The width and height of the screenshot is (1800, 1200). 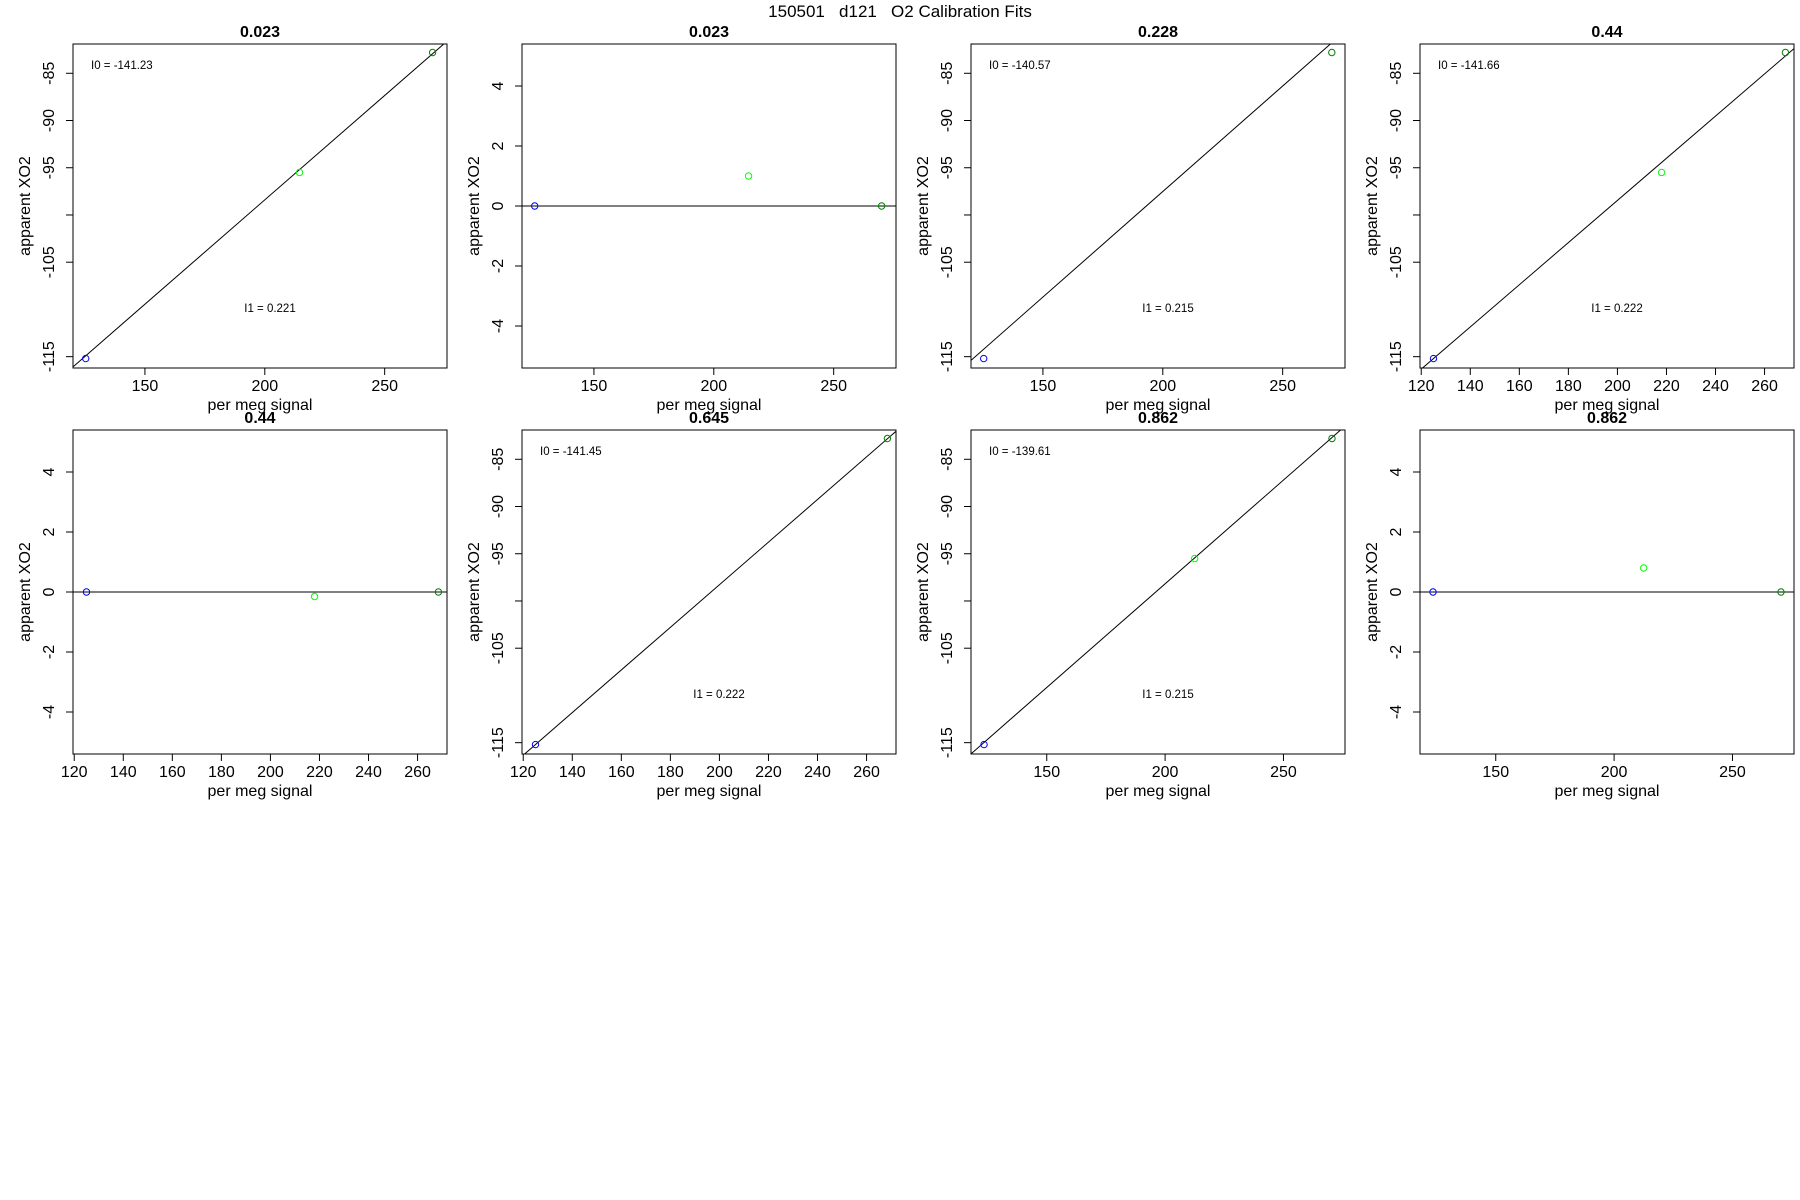 What do you see at coordinates (900, 11) in the screenshot?
I see `figure-title: 150501 d121 O2 Calibration Fits` at bounding box center [900, 11].